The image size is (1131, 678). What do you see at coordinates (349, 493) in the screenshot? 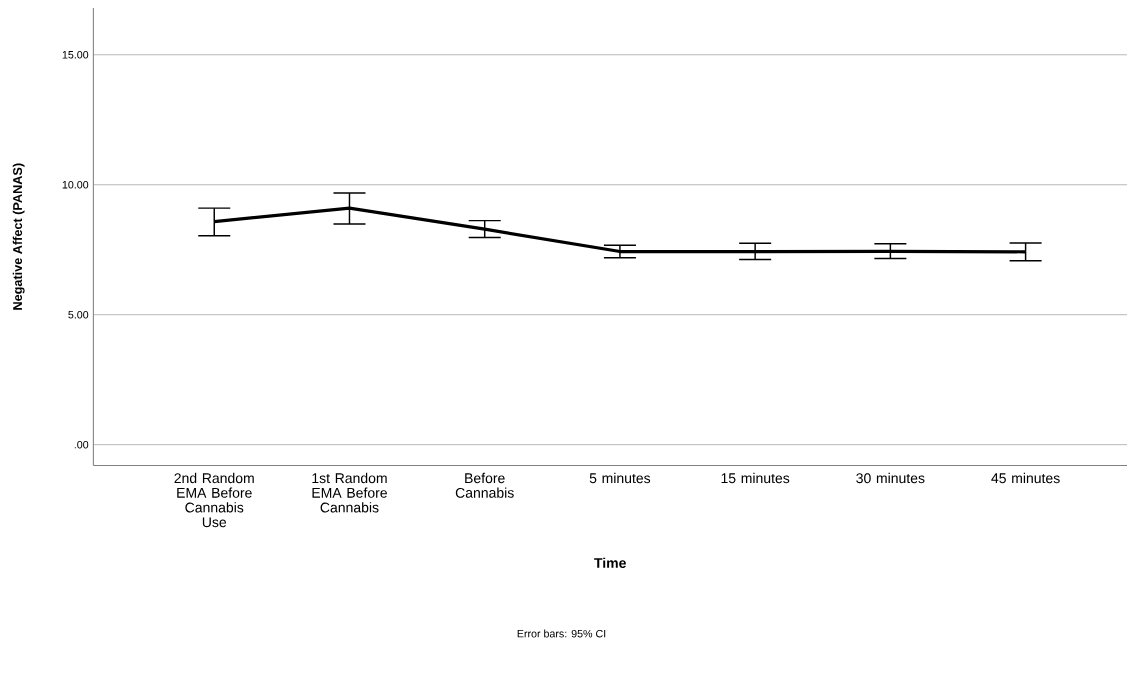
I see `x-tick-label: 1st Random EMA Before Cannabis` at bounding box center [349, 493].